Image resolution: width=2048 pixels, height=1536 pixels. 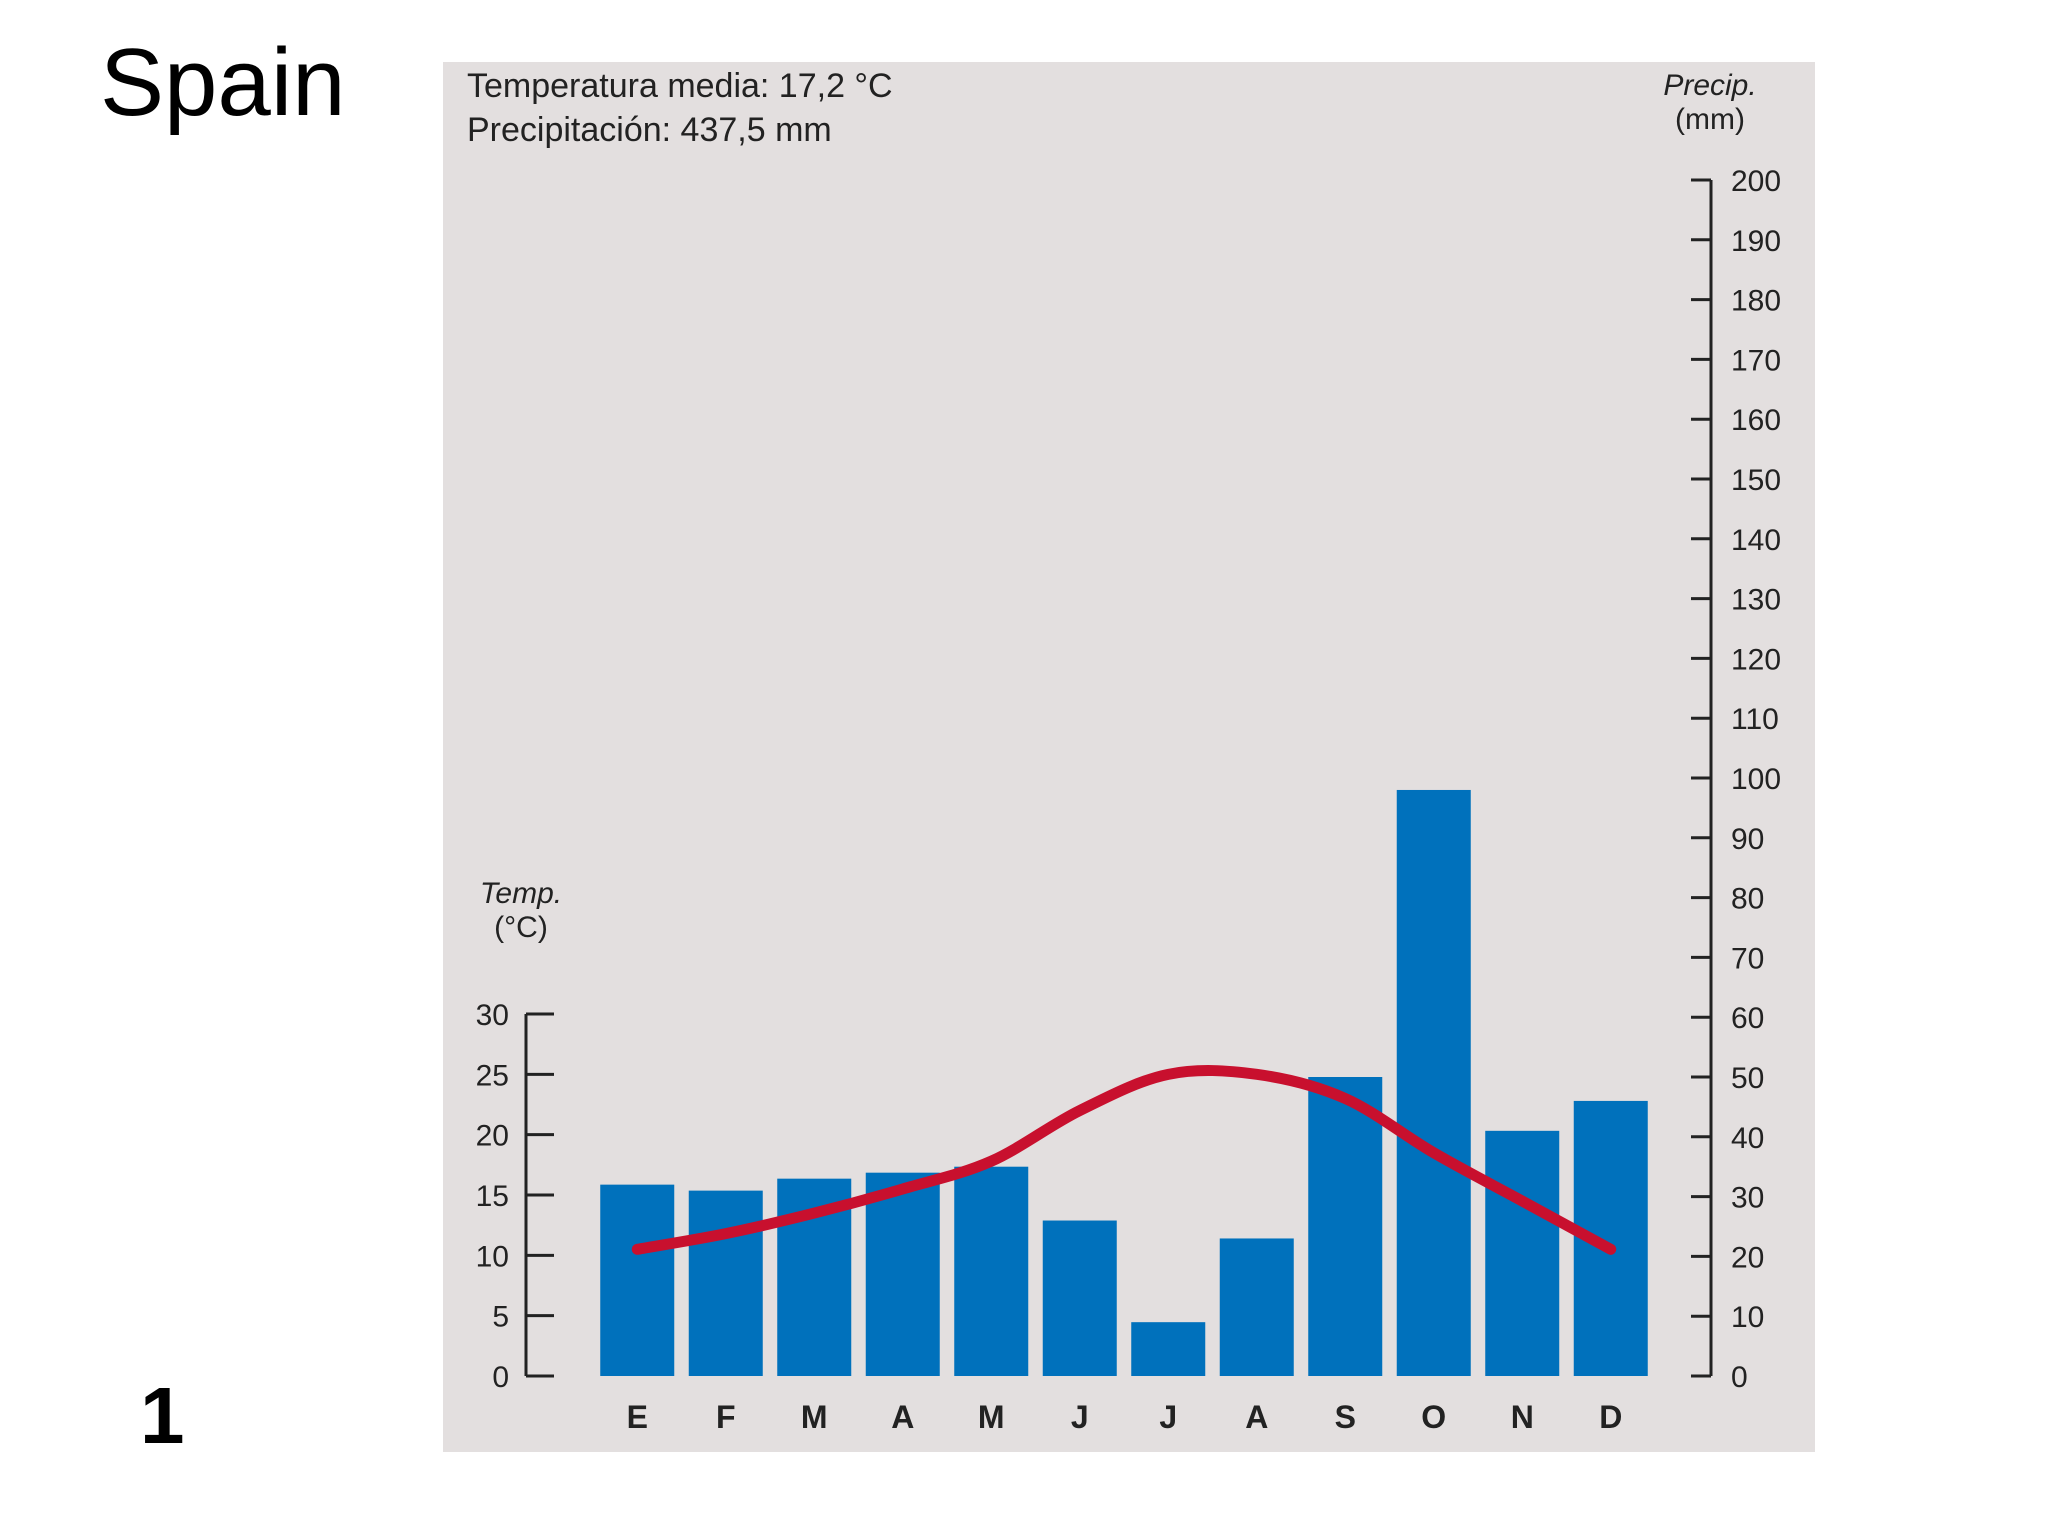 I want to click on right-axis-label-line2: (mm), so click(x=1710, y=119).